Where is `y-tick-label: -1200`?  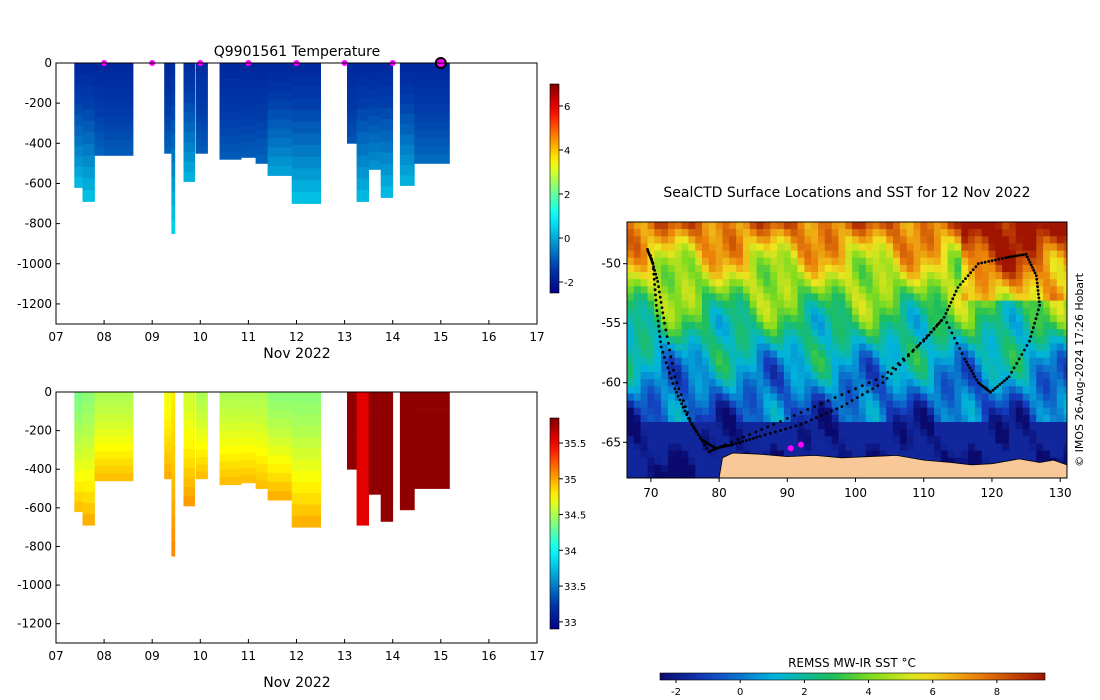
y-tick-label: -1200 is located at coordinates (34, 624).